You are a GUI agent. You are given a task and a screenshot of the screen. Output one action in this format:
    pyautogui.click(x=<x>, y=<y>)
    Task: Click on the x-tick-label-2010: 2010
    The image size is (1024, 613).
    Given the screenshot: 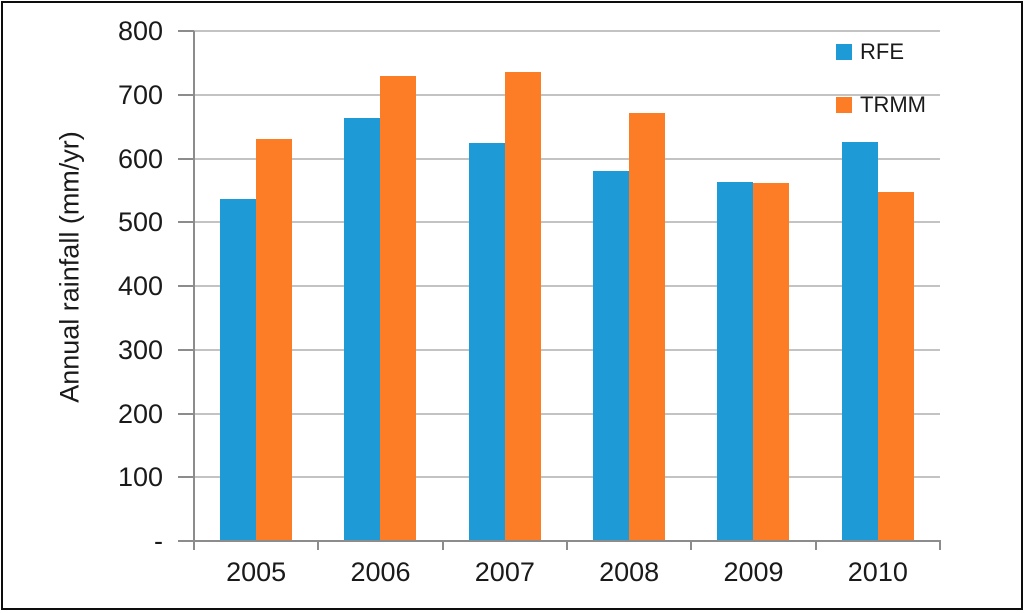 What is the action you would take?
    pyautogui.click(x=877, y=572)
    